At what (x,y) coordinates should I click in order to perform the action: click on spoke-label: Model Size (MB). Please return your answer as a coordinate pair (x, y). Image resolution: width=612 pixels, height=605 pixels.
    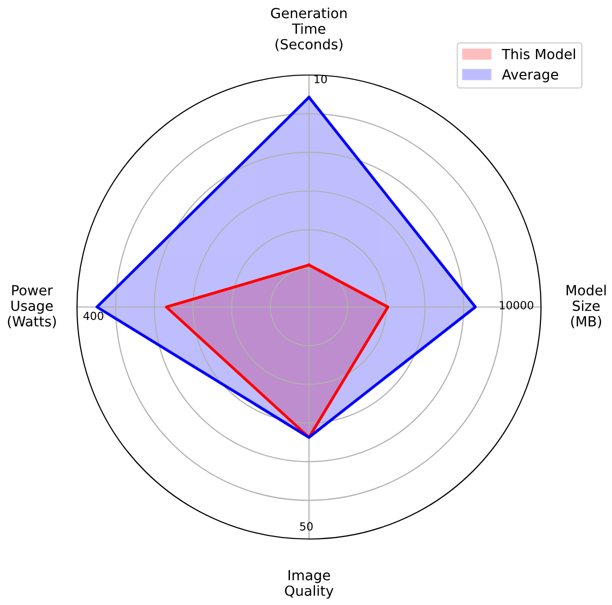
    Looking at the image, I should click on (586, 306).